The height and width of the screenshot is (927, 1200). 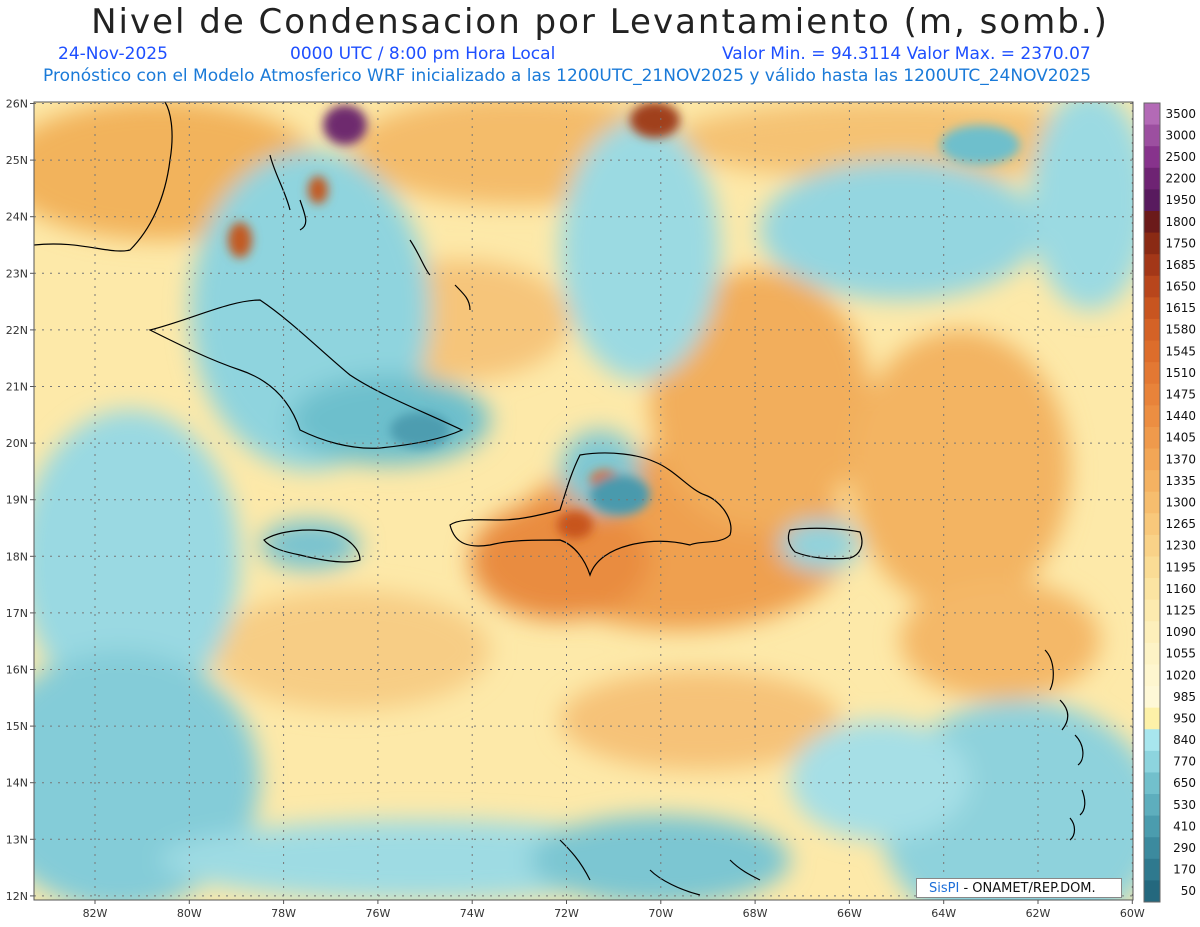 I want to click on cuba-coast, so click(x=306, y=374).